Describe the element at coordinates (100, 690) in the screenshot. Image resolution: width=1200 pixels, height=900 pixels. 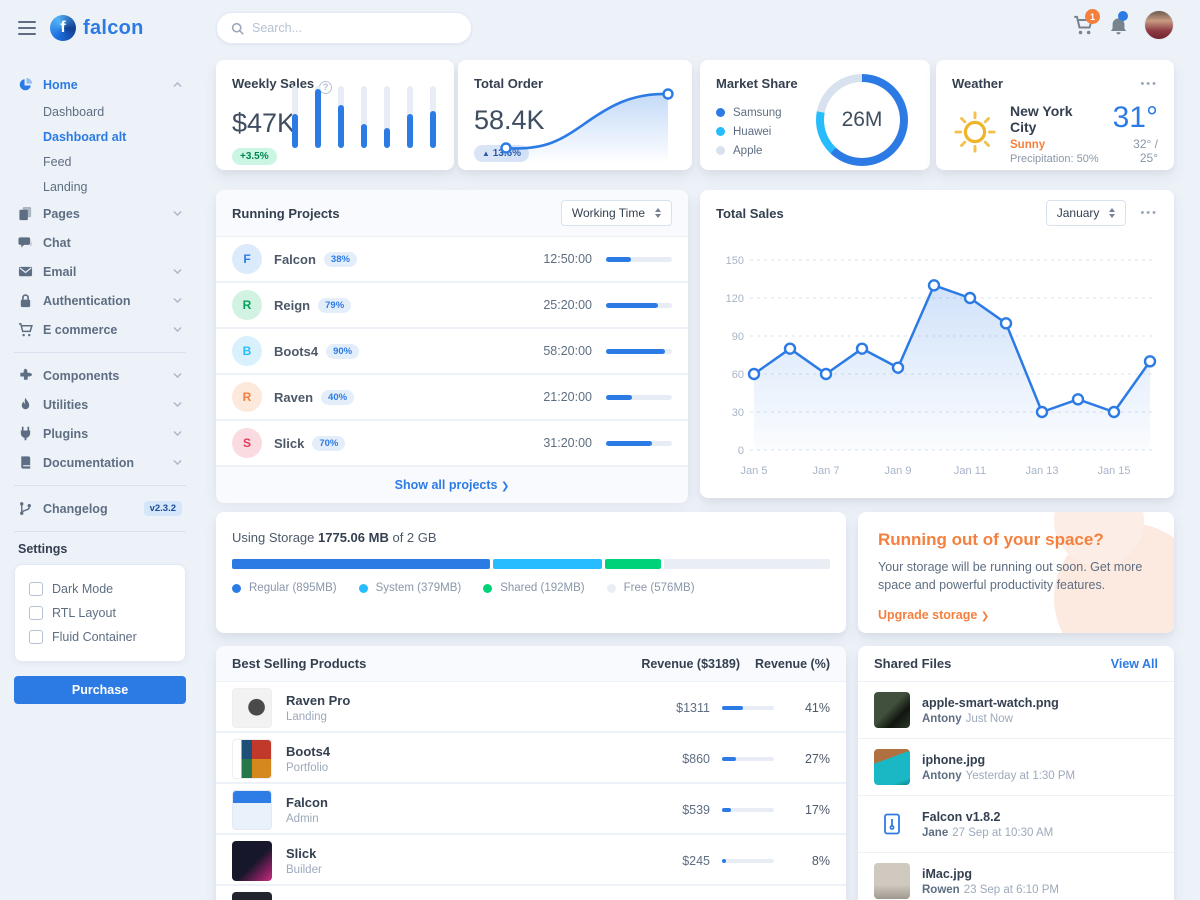
I see `purchase-button: Purchase` at that location.